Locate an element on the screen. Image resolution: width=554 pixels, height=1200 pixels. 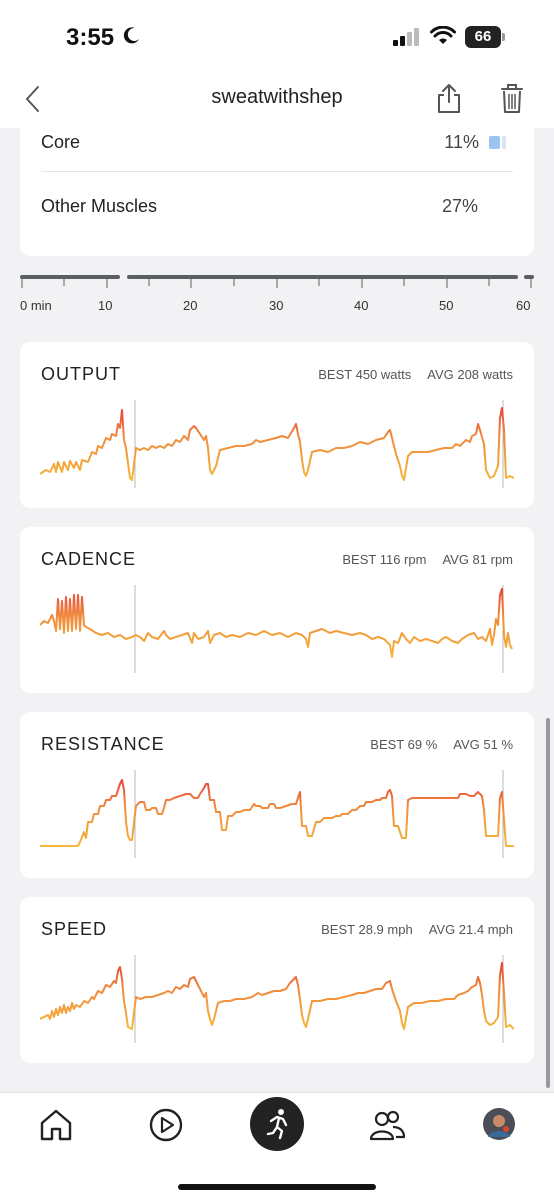
battery-indicator: 66 is located at coordinates (486, 37).